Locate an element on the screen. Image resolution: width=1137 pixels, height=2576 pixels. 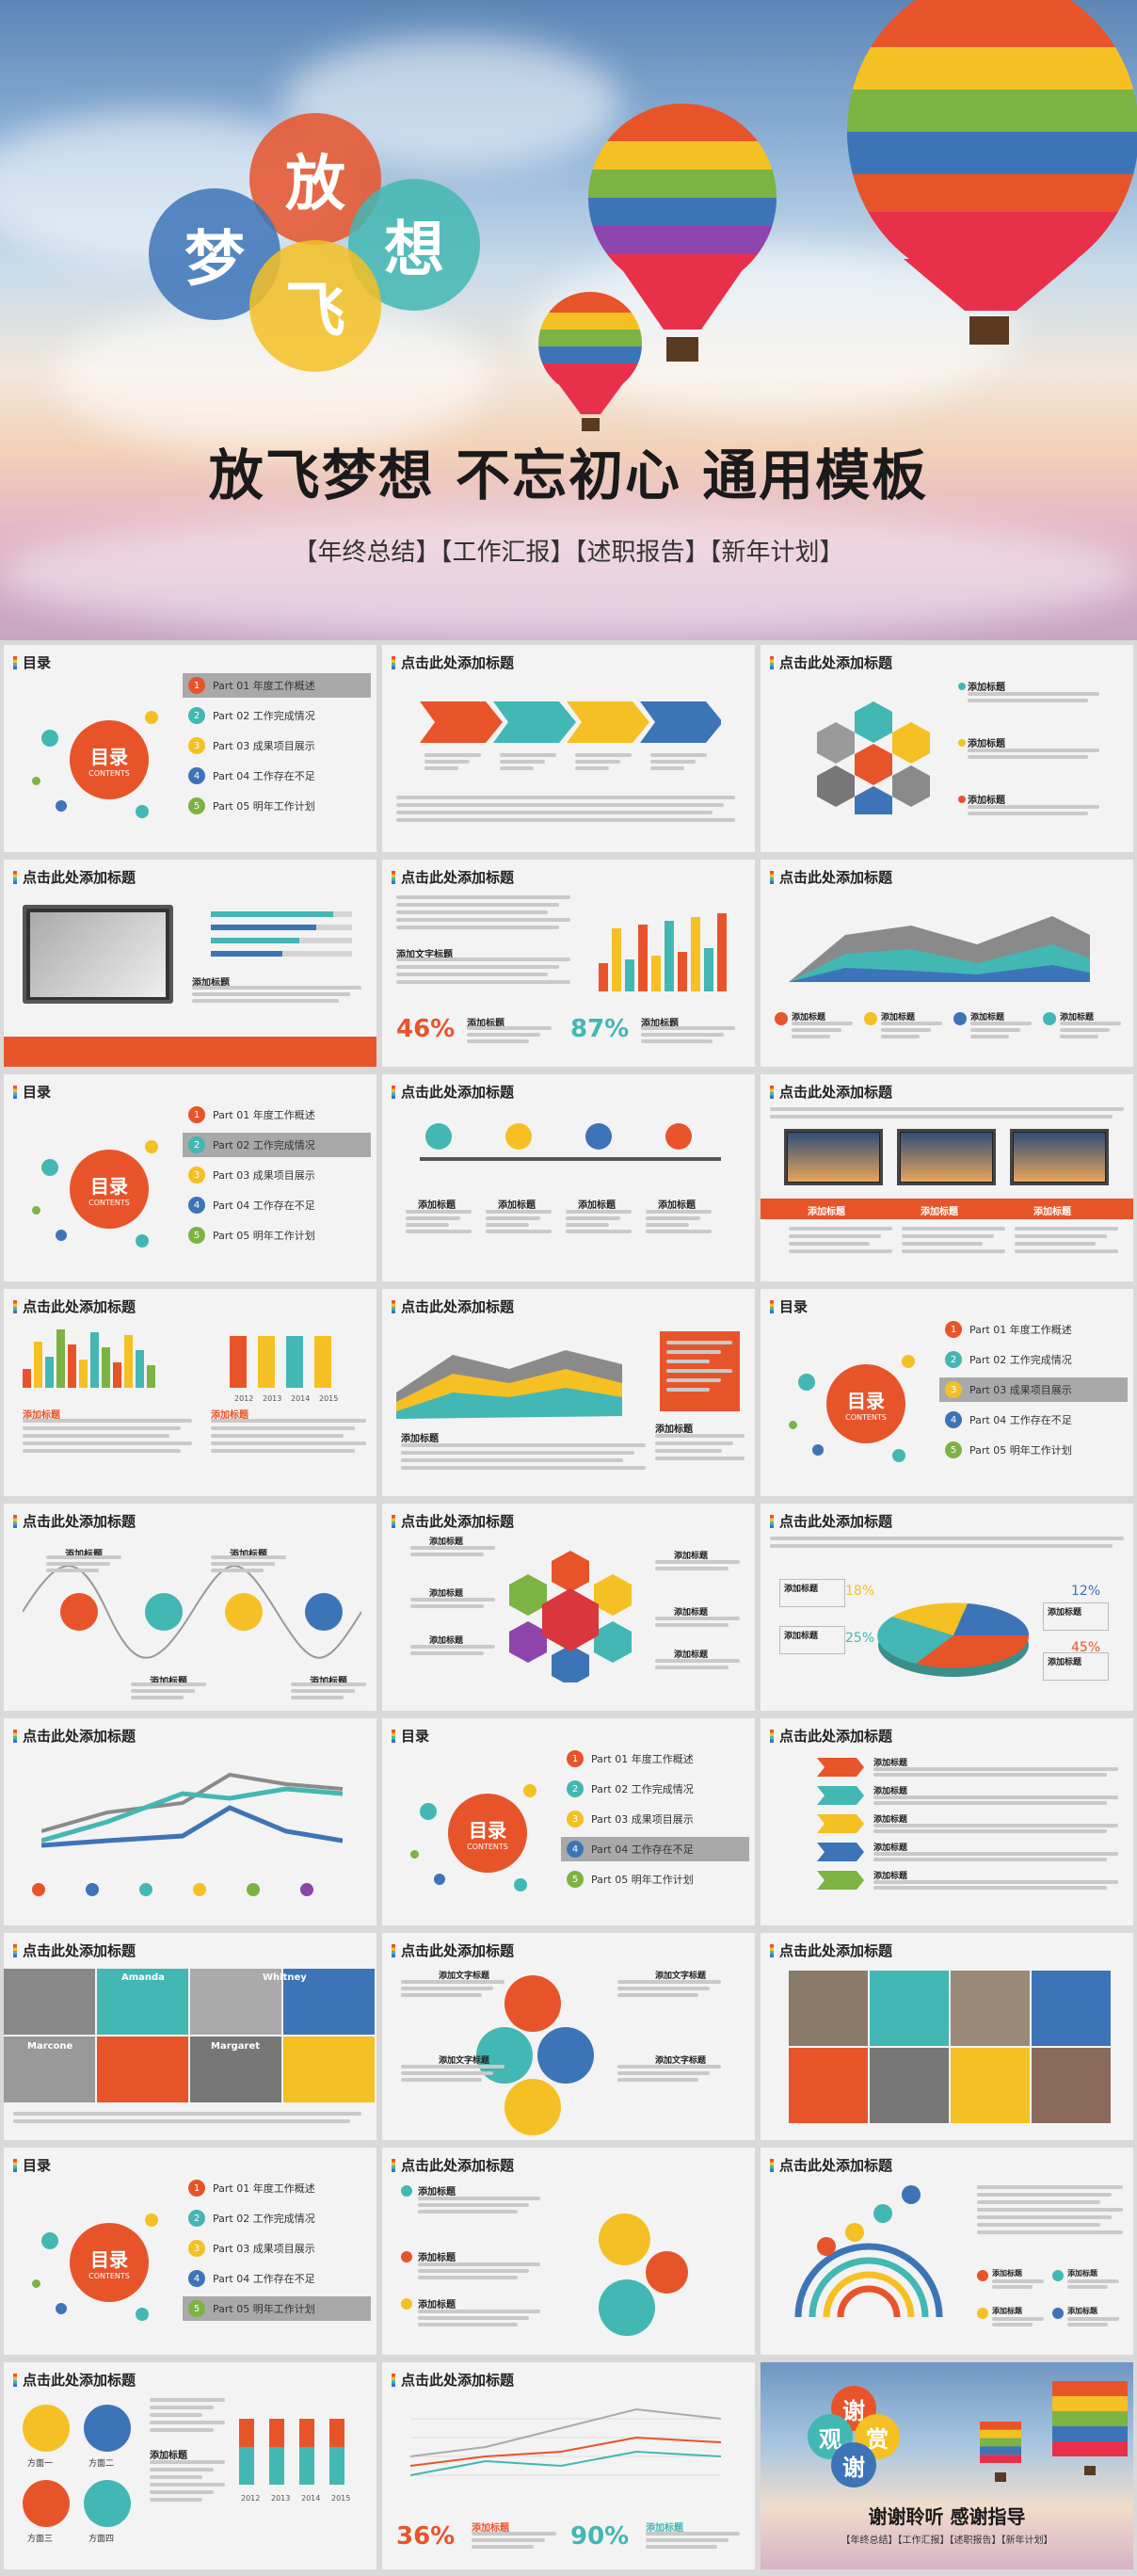
toc-label: Part 03 成果项目展示 is located at coordinates (643, 1819).